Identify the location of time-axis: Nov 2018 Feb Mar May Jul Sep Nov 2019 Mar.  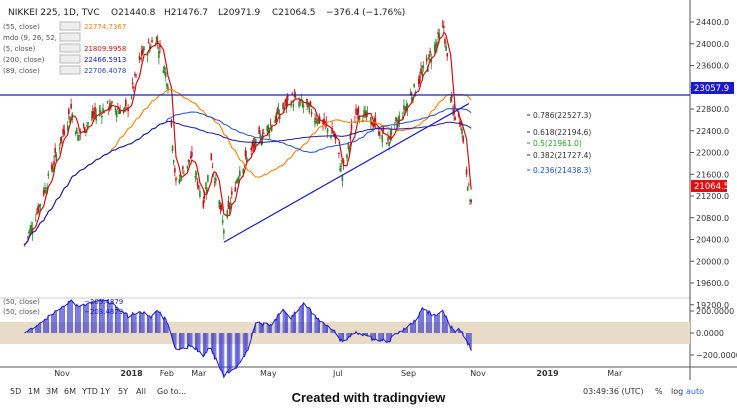
(338, 373).